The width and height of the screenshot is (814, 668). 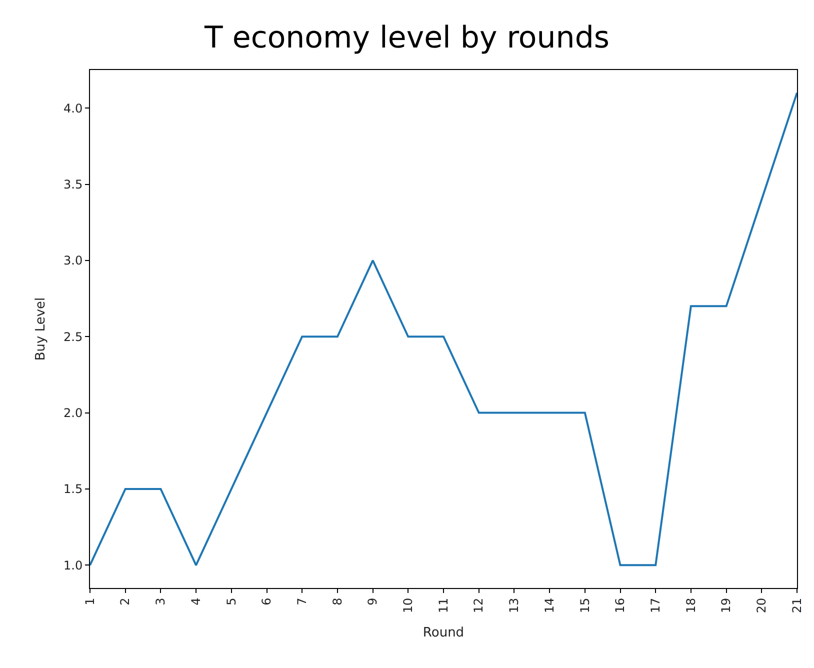 What do you see at coordinates (73, 261) in the screenshot?
I see `y-tick-label: 3.0` at bounding box center [73, 261].